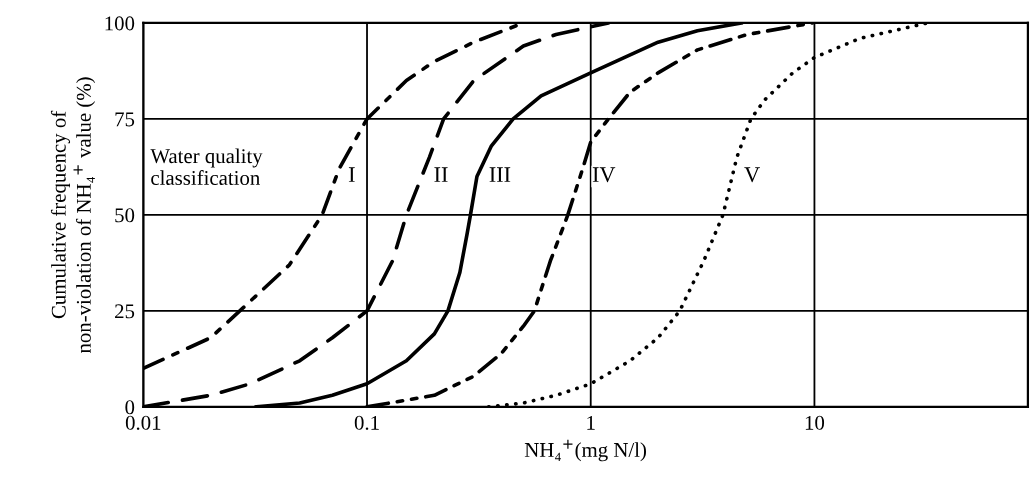 This screenshot has height=489, width=1031. Describe the element at coordinates (73, 215) in the screenshot. I see `y-axis-title: Cumulative frequency of non-violation of NH₄$^{+}$ value (%)` at that location.